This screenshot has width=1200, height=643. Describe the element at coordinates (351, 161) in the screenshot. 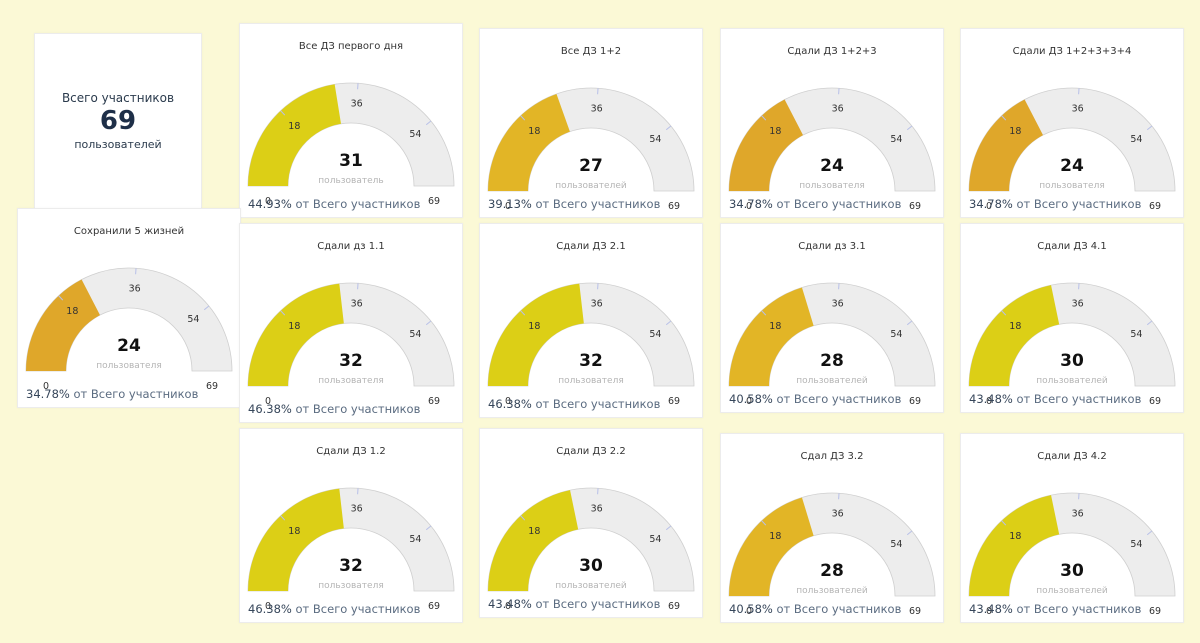

I see `gauge-value: 31` at that location.